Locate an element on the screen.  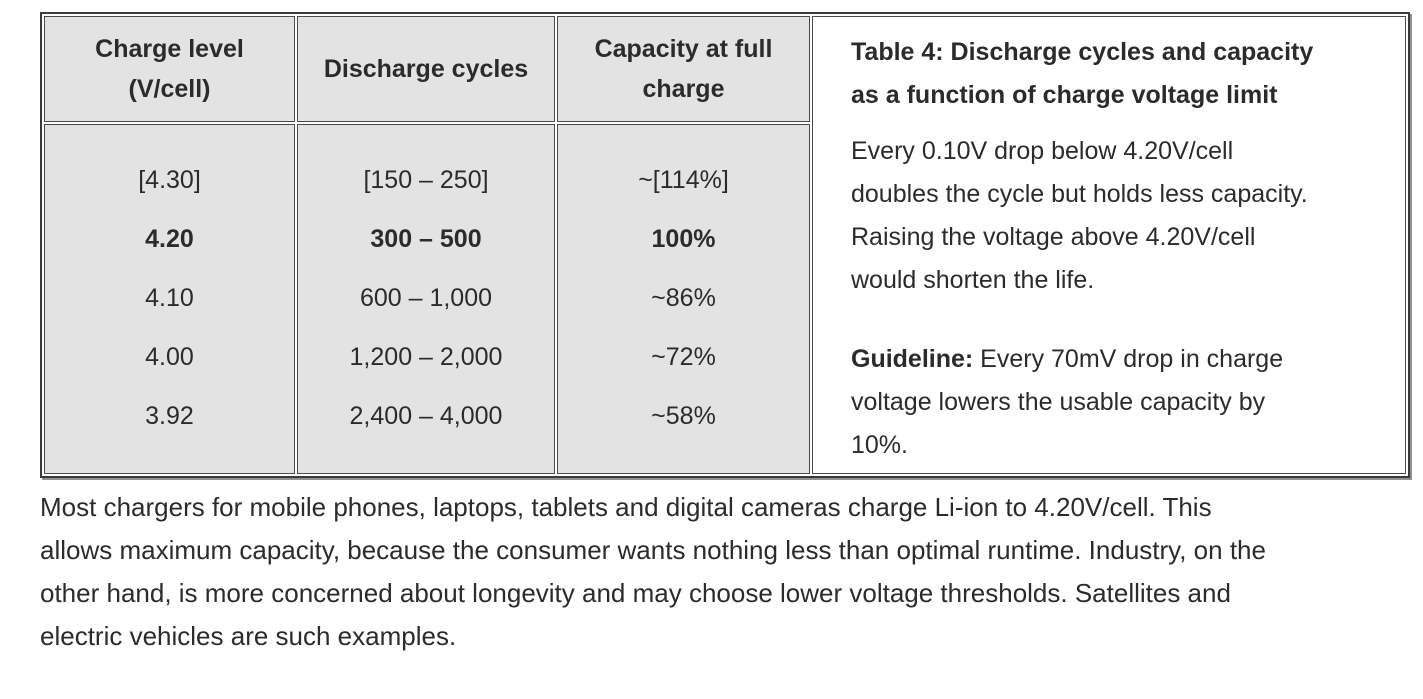
header-capacity-full-charge: Capacity at full charge is located at coordinates (683, 69).